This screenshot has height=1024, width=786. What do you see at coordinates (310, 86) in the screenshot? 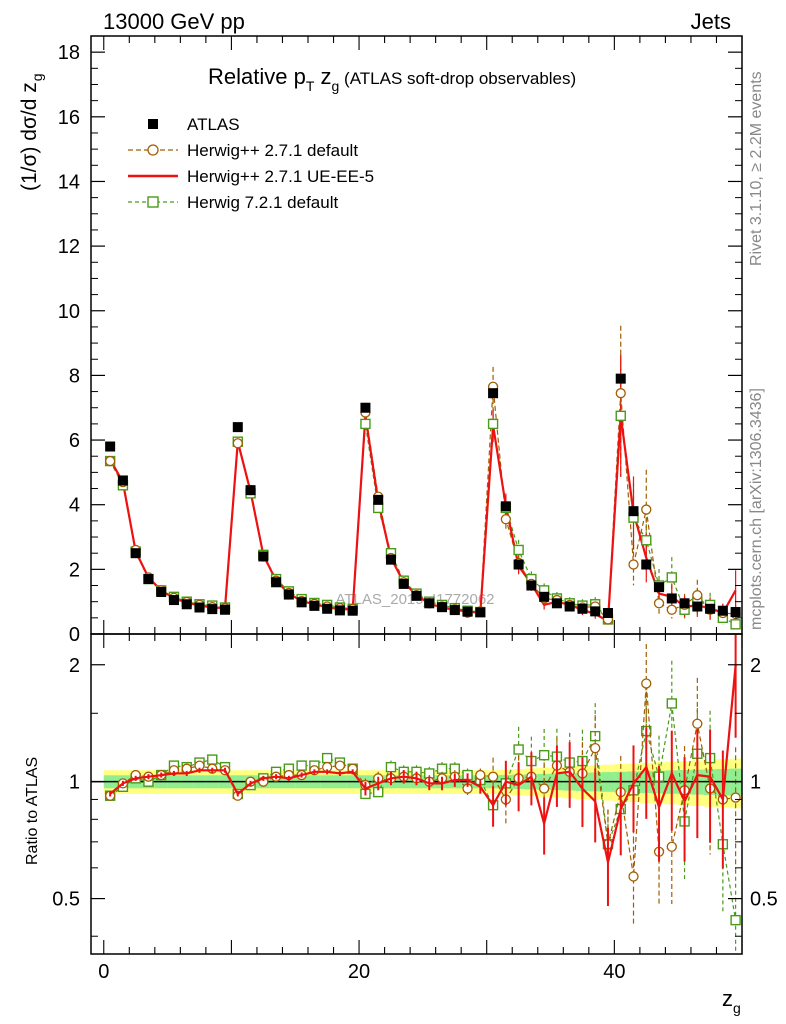
I see `title-sub: T` at bounding box center [310, 86].